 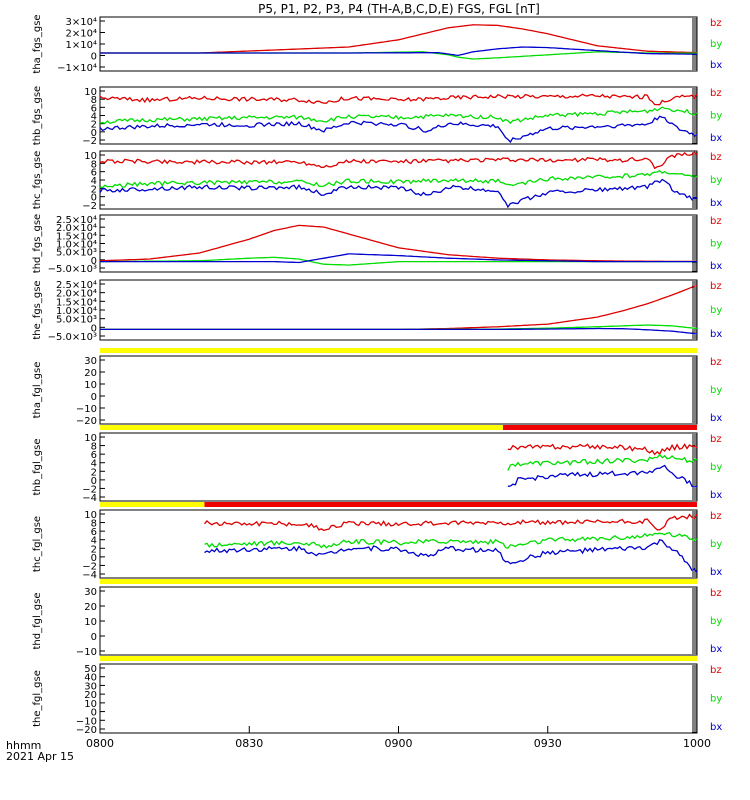 I want to click on y-tick-label: −5.0×10³, so click(x=72, y=337).